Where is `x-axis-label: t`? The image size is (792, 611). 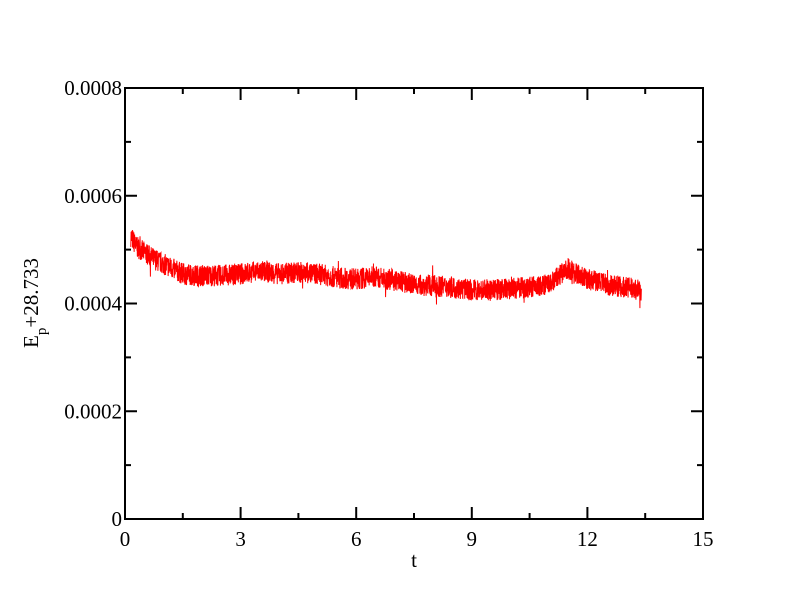 x-axis-label: t is located at coordinates (414, 560).